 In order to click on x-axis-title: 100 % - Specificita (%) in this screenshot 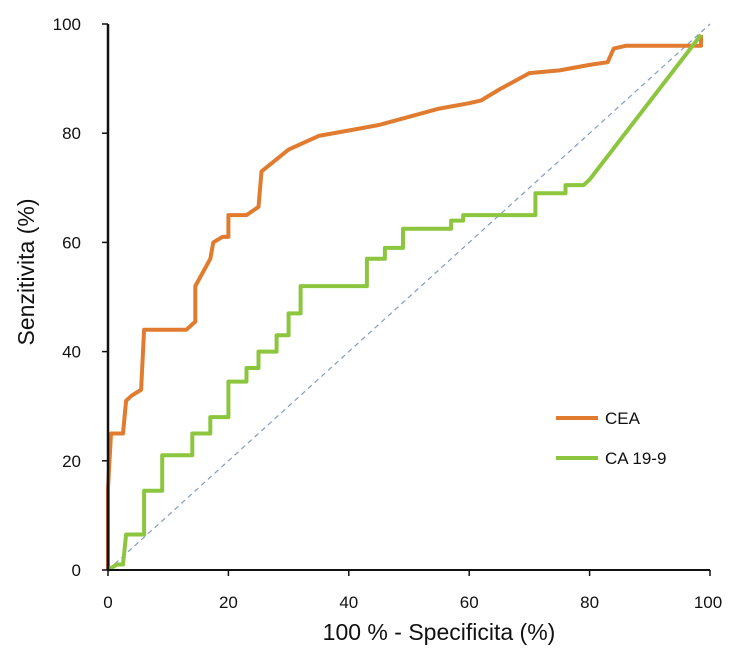, I will do `click(439, 632)`.